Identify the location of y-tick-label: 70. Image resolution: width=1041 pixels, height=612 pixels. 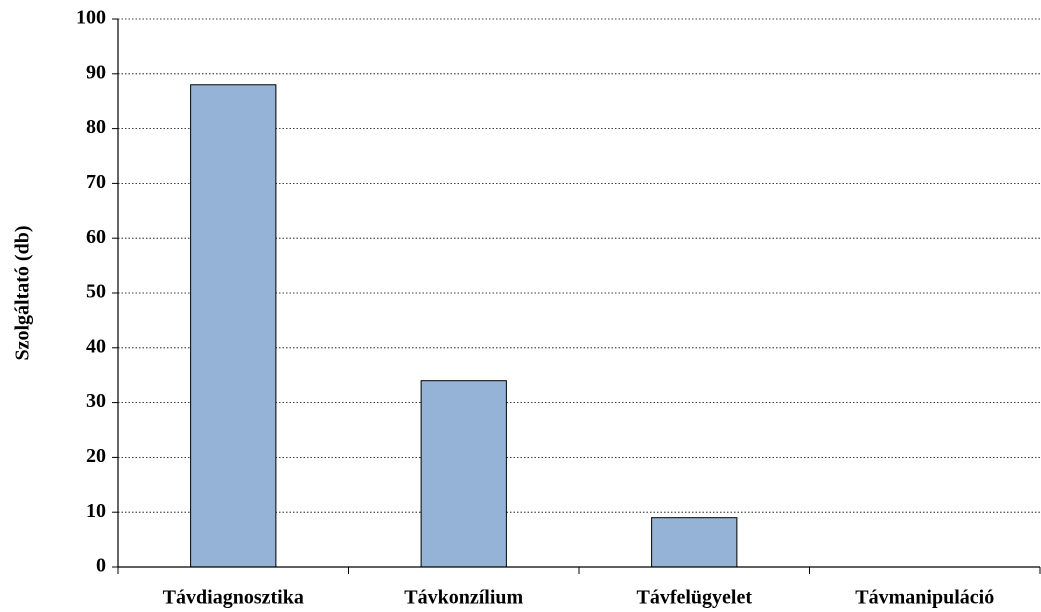
(96, 182).